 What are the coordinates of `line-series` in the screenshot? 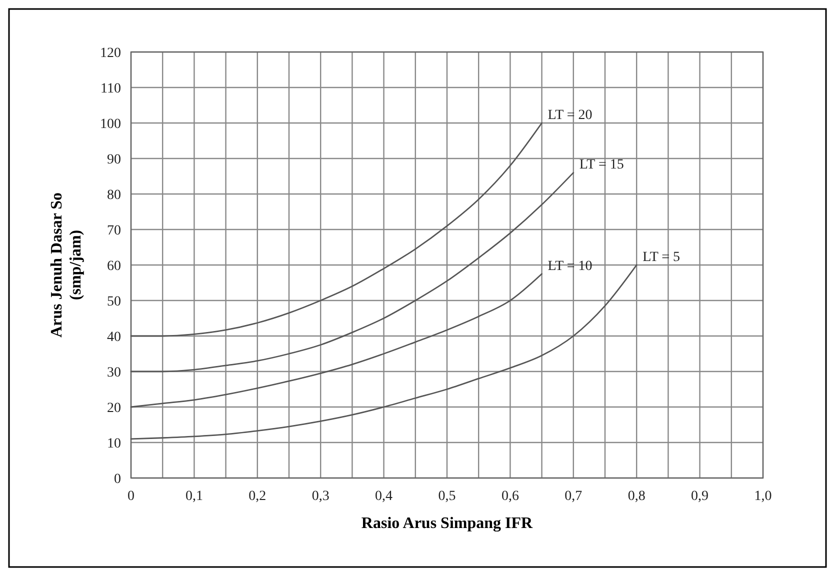 It's located at (336, 340).